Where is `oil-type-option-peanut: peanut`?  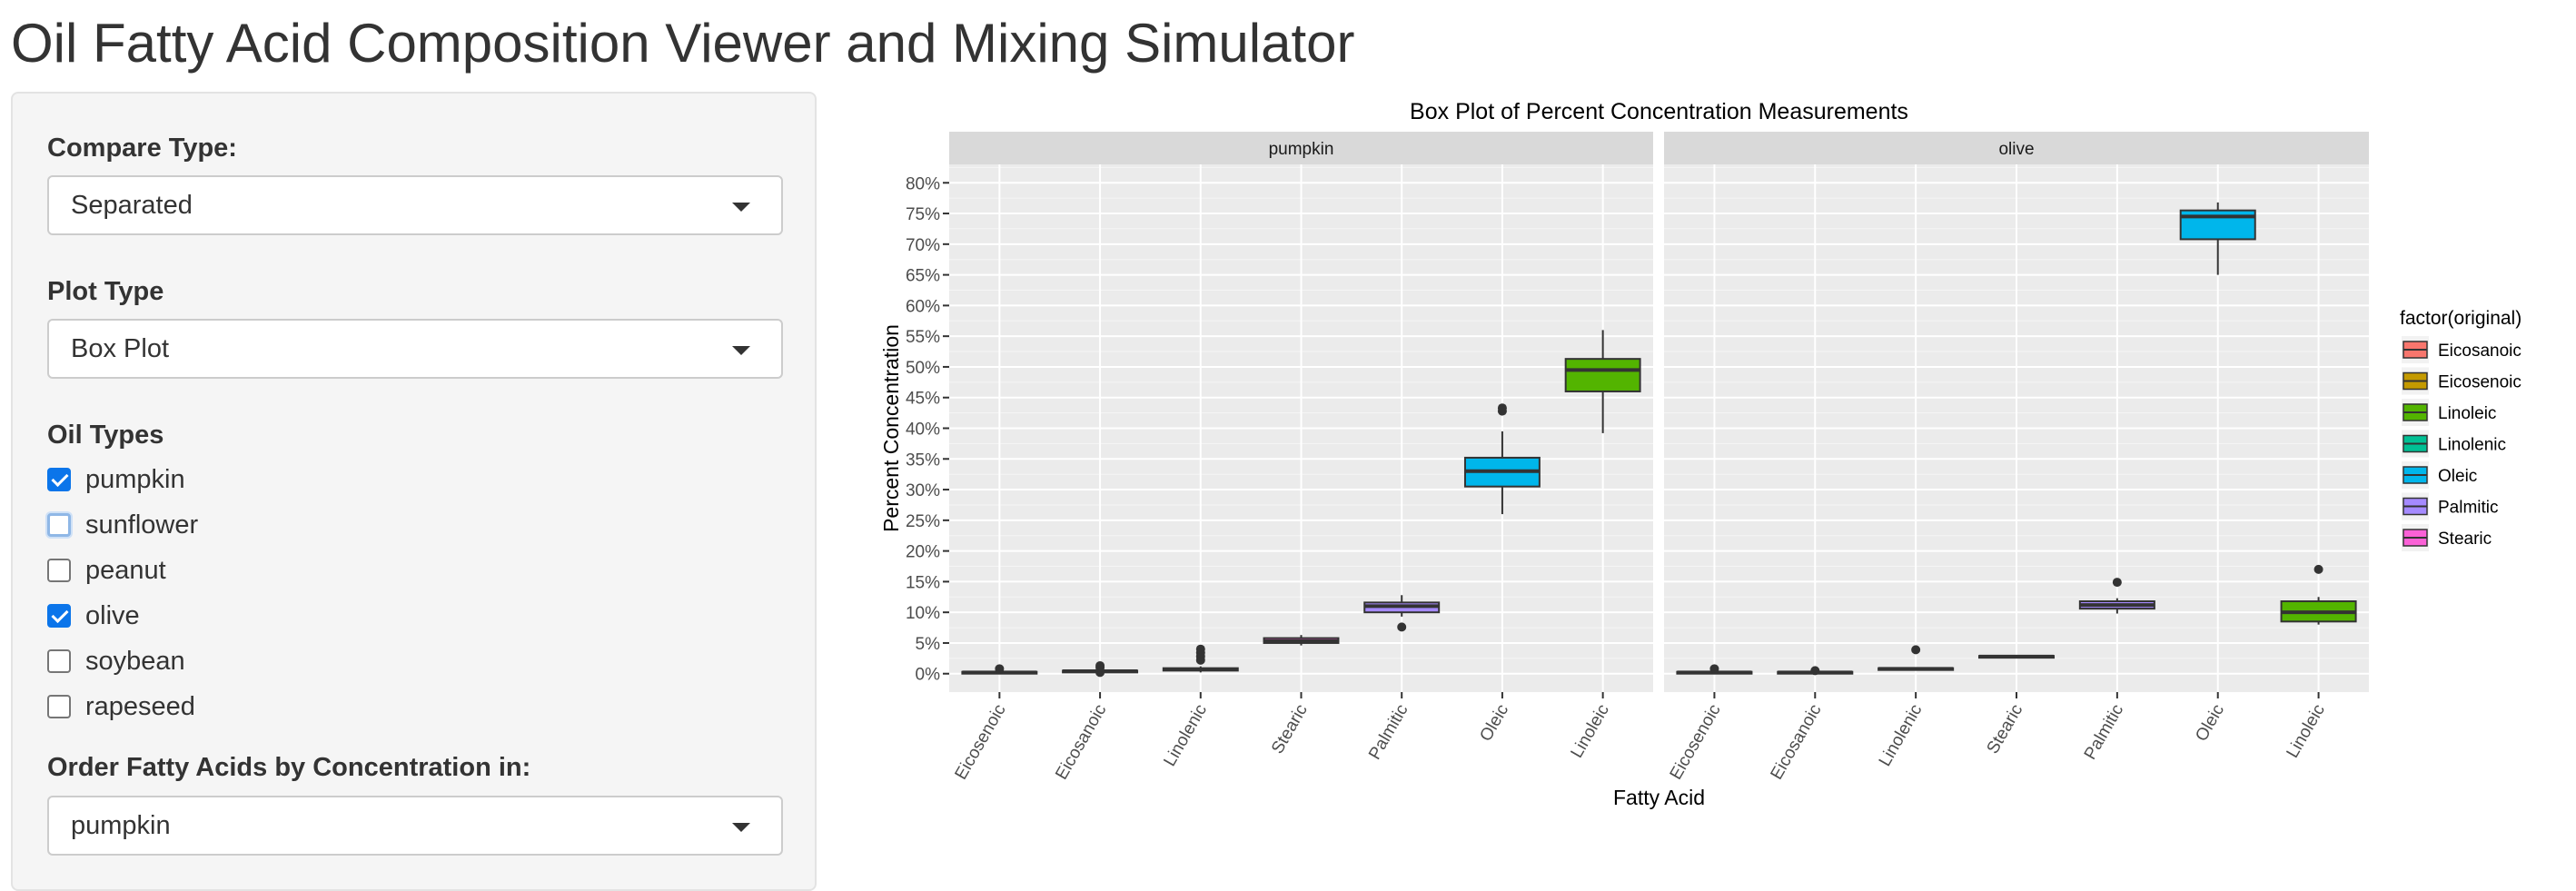 oil-type-option-peanut: peanut is located at coordinates (106, 570).